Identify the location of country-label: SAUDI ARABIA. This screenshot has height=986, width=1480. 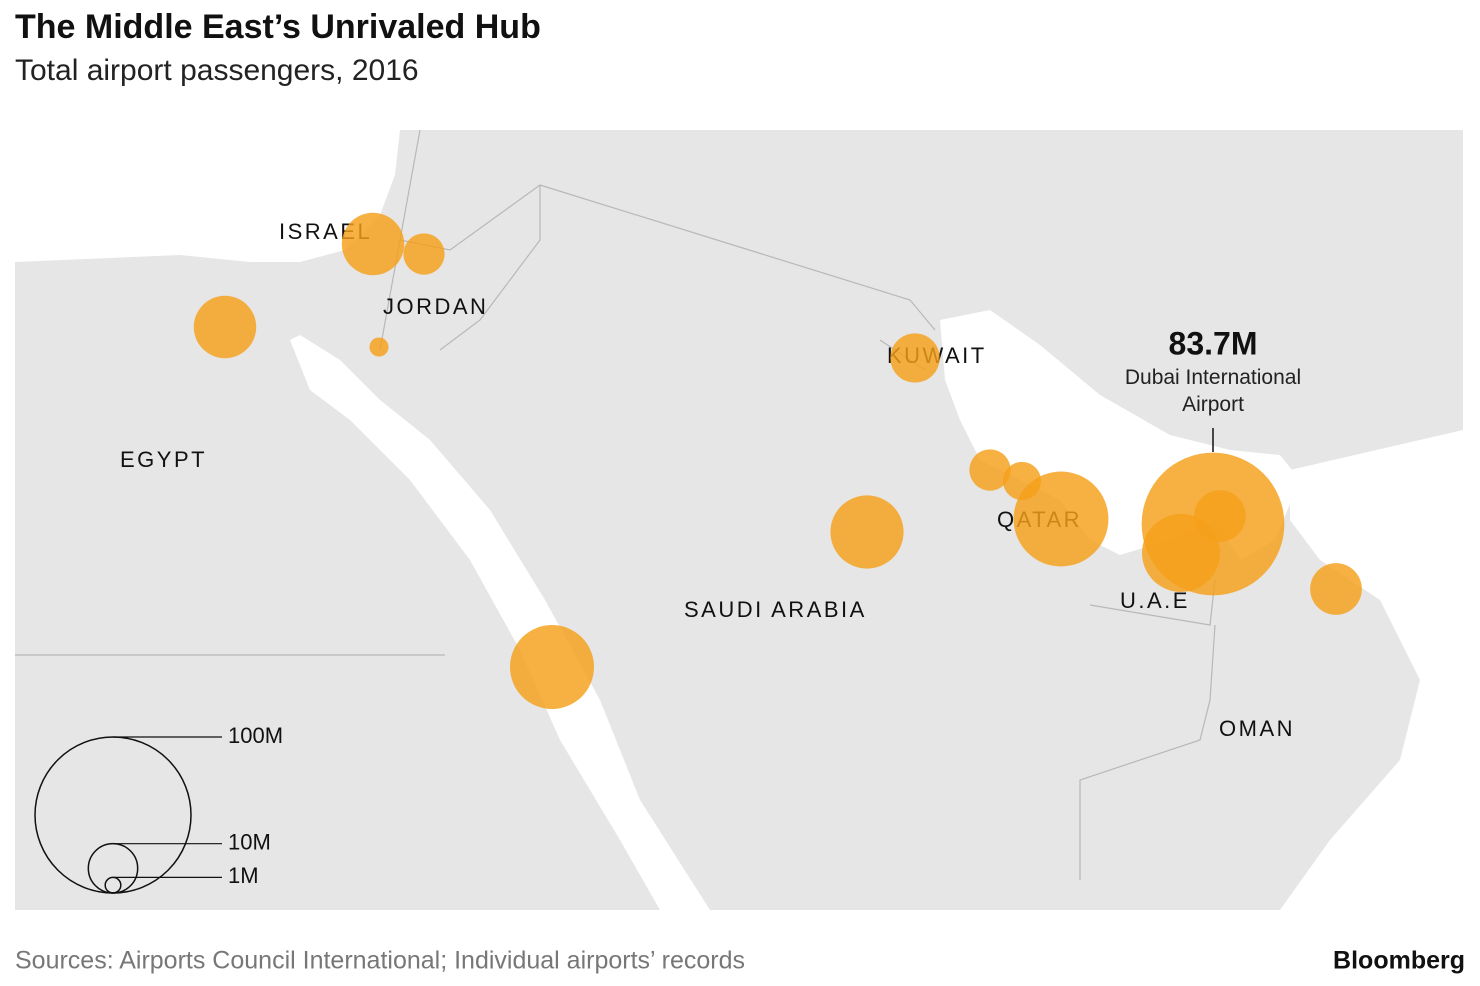
(775, 609).